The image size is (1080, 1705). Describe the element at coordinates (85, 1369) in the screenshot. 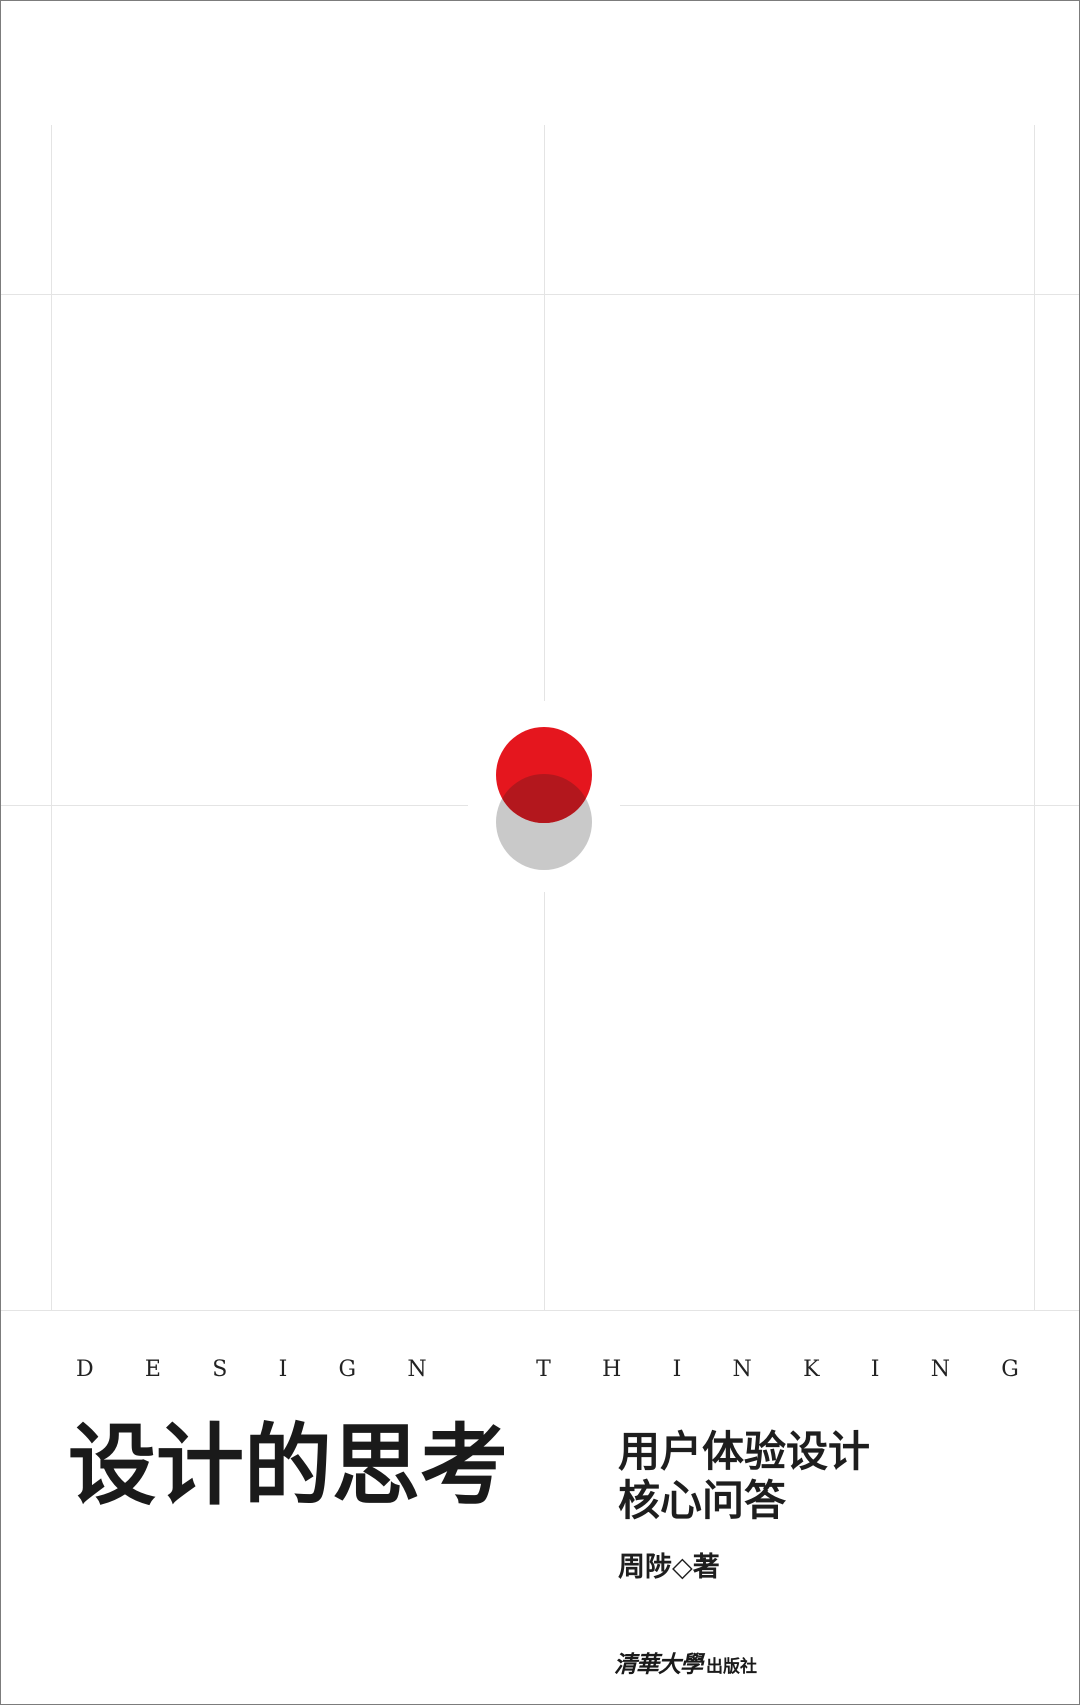

I see `letter: D` at that location.